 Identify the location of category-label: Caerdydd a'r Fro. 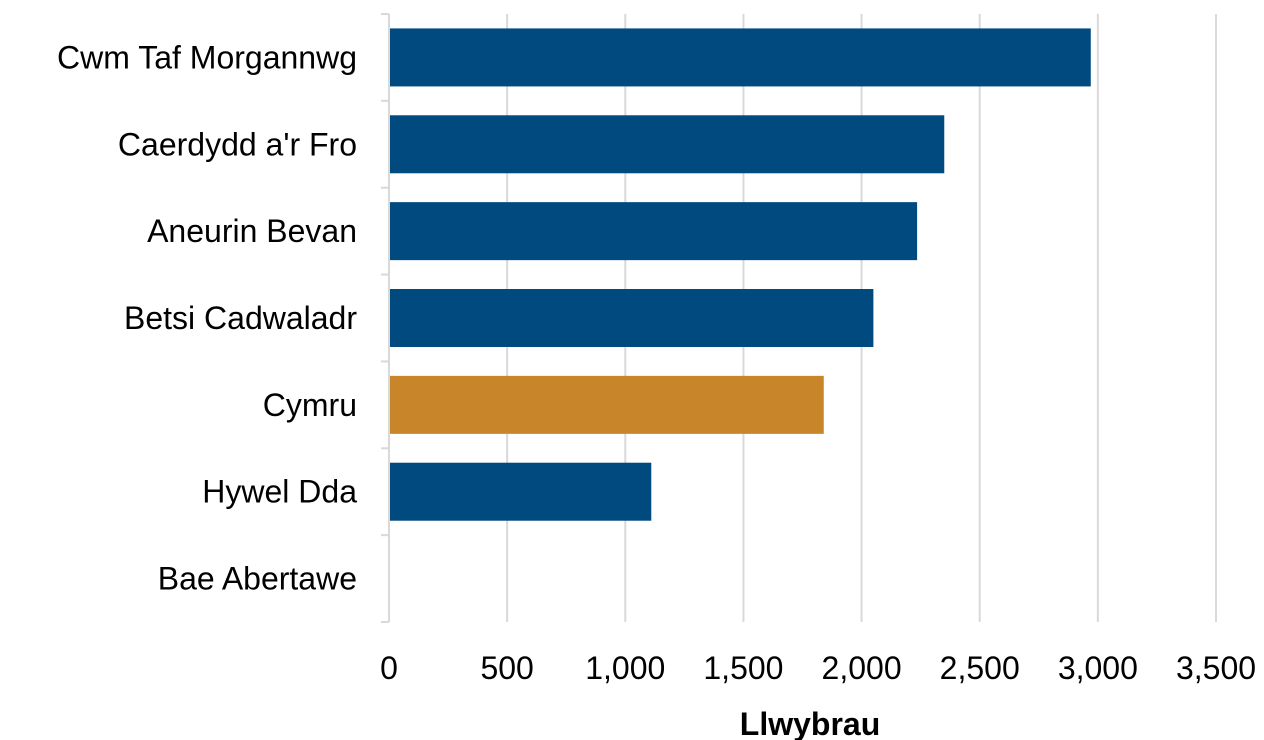
(237, 144).